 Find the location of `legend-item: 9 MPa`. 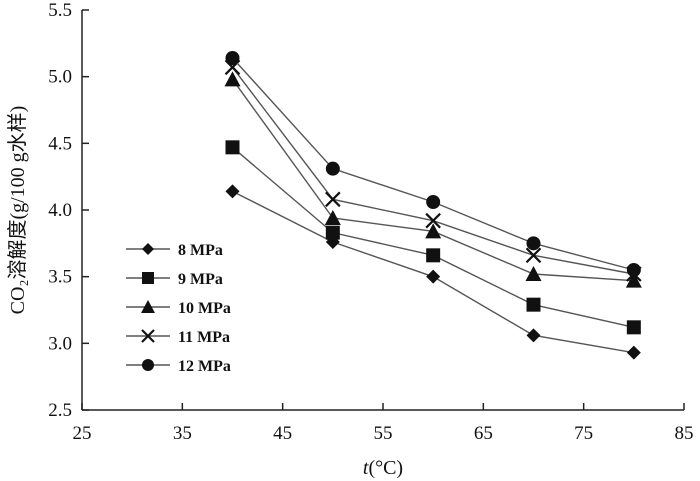

legend-item: 9 MPa is located at coordinates (174, 279).